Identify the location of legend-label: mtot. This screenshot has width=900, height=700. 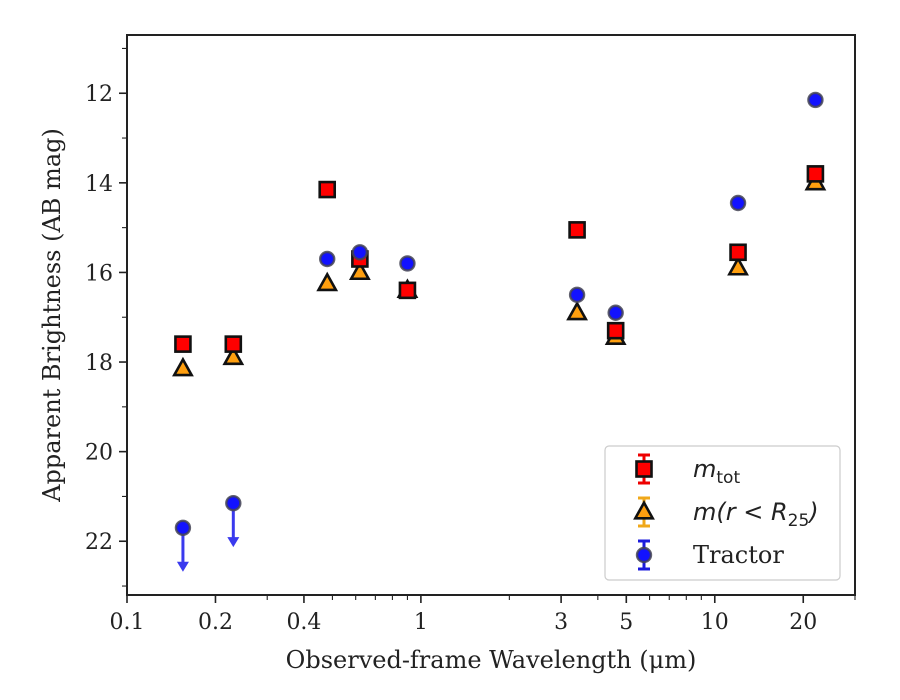
(716, 471).